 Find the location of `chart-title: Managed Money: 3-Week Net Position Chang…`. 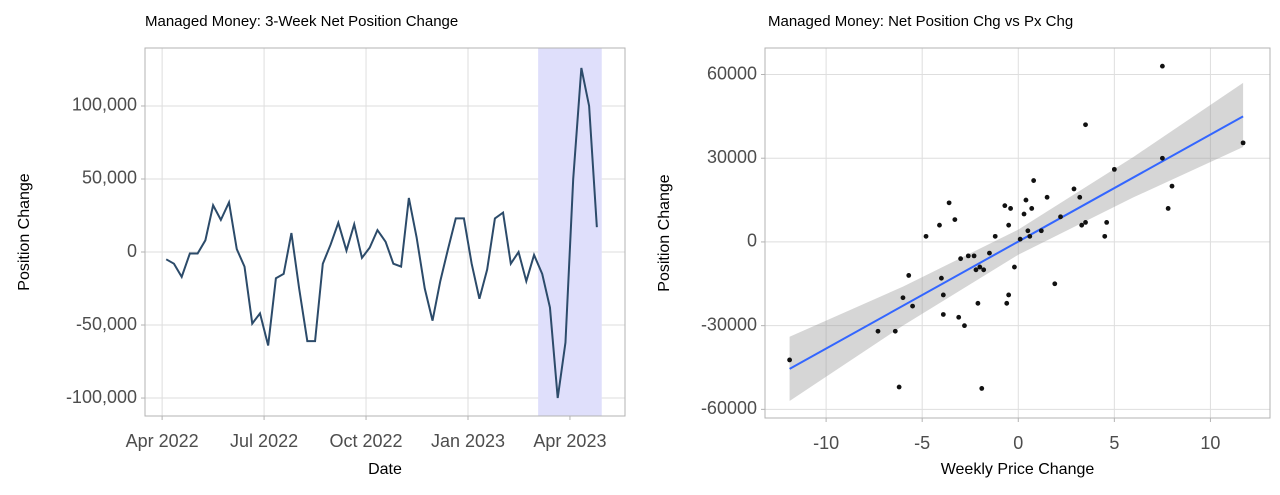

chart-title: Managed Money: 3-Week Net Position Chang… is located at coordinates (301, 21).